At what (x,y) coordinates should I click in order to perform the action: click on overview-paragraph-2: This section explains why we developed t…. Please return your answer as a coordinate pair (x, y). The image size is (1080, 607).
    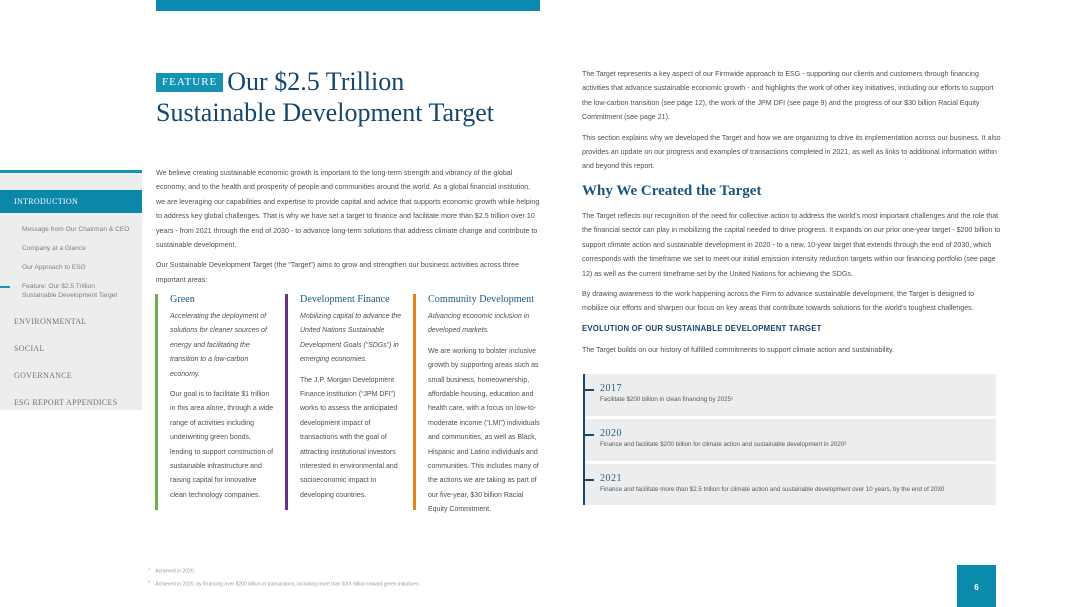
    Looking at the image, I should click on (791, 152).